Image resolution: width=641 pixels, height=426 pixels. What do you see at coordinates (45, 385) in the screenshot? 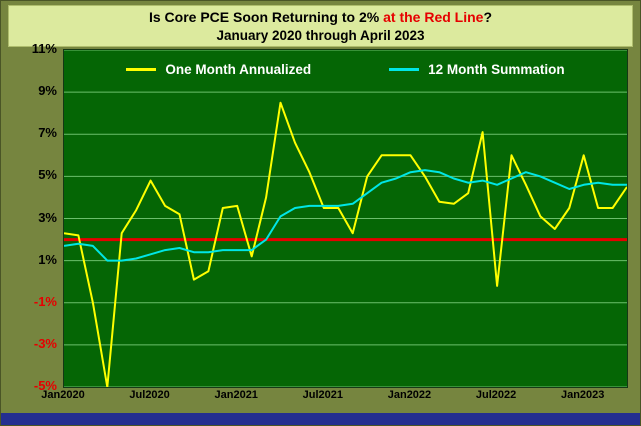
I see `y-axis-label: -5%` at bounding box center [45, 385].